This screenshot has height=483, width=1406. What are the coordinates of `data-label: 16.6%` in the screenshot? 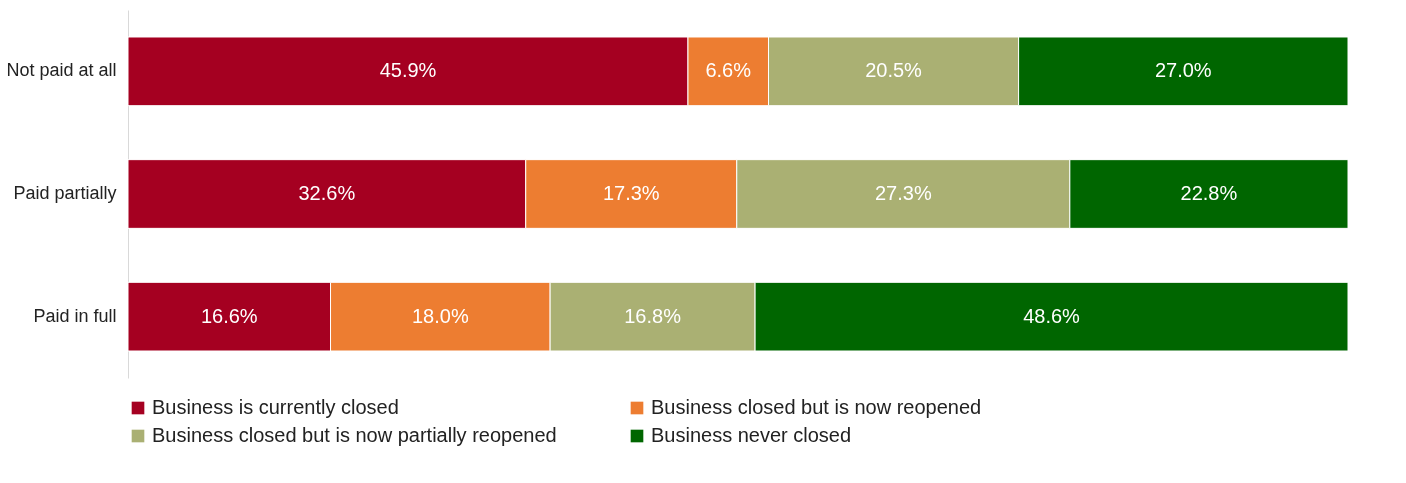 It's located at (229, 315).